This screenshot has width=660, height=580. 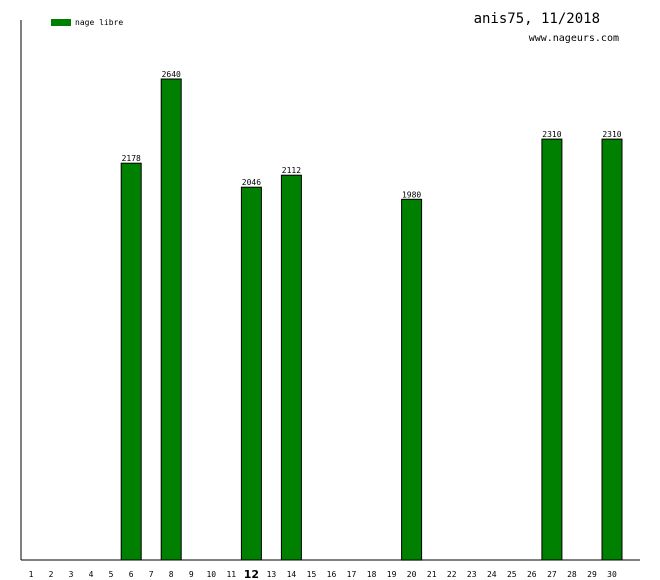 I want to click on legend: nage libre, so click(x=87, y=22).